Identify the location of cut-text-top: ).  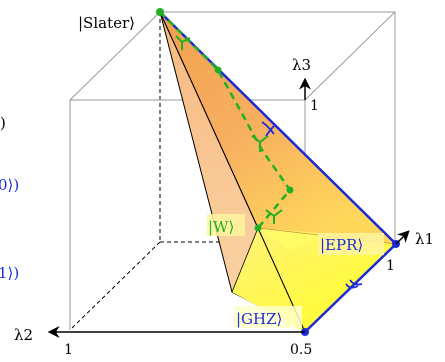
(3, 123).